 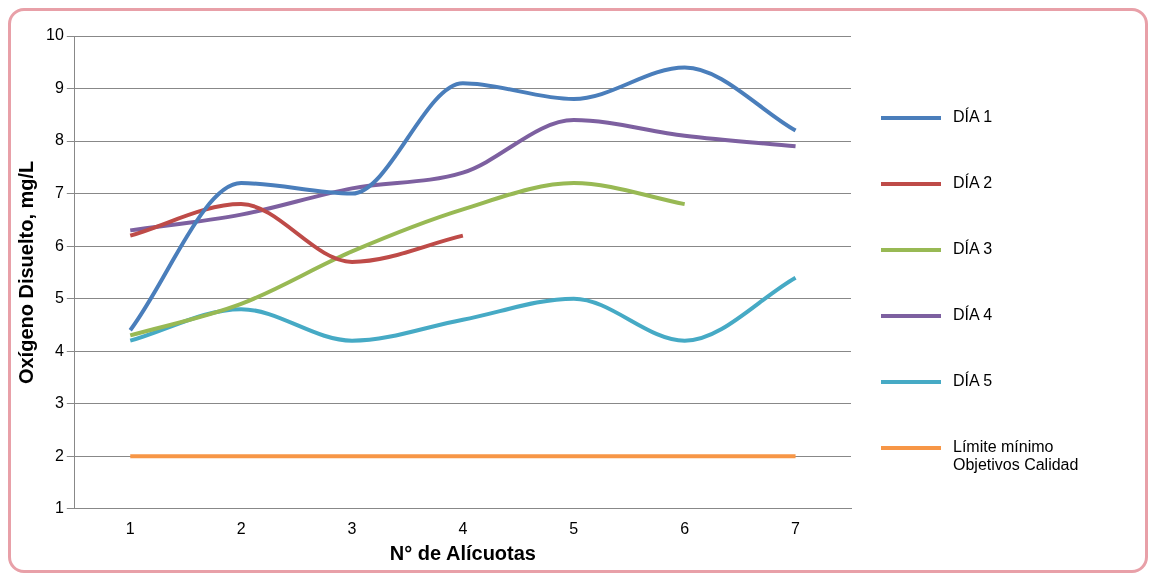 What do you see at coordinates (59, 507) in the screenshot?
I see `y-tick-label: 1` at bounding box center [59, 507].